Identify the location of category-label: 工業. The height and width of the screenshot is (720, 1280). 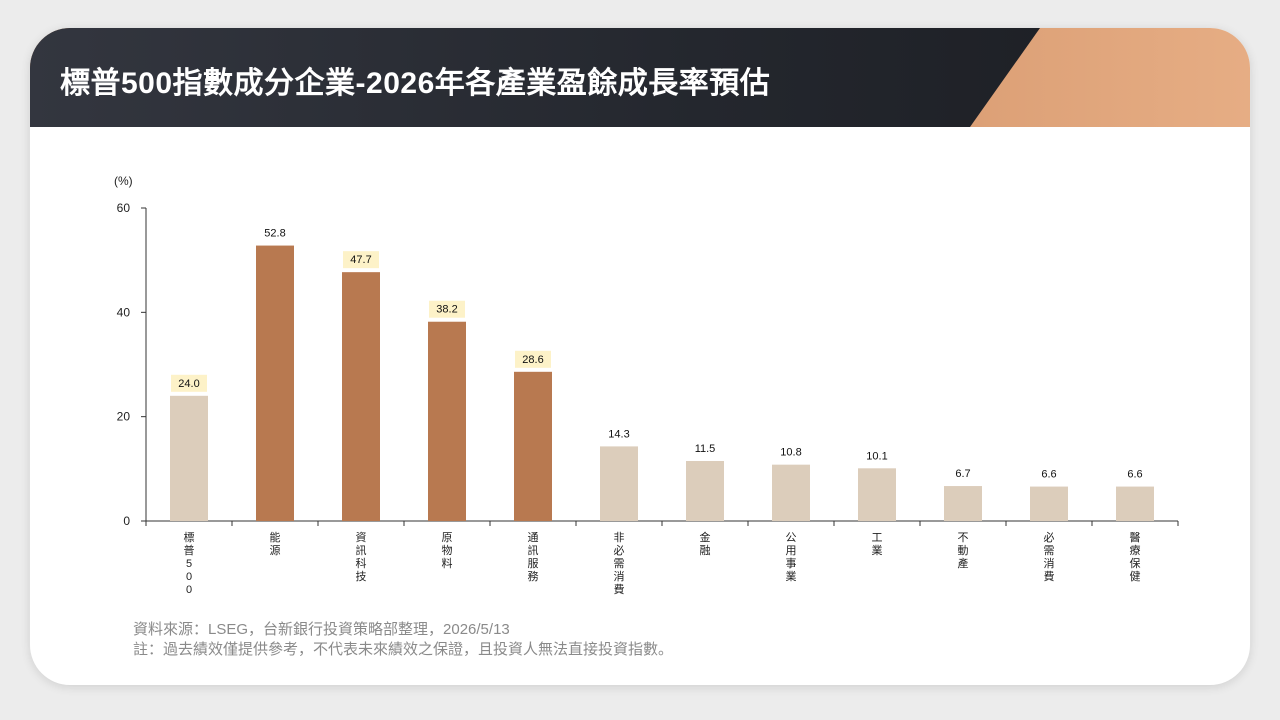
(877, 544).